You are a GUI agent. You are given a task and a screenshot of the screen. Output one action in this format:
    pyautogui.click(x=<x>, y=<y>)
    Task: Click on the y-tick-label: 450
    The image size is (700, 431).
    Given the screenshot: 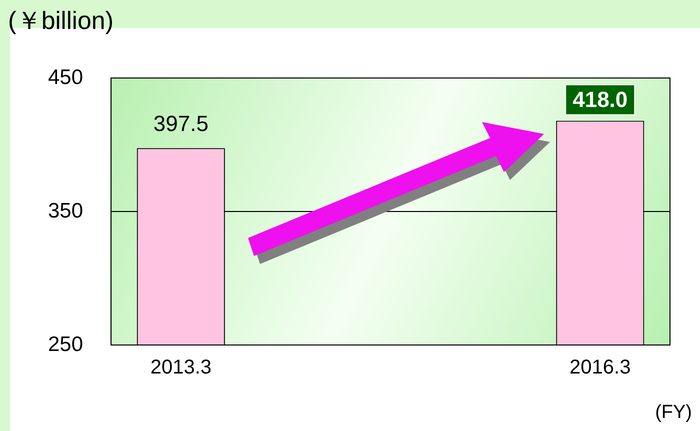 What is the action you would take?
    pyautogui.click(x=66, y=77)
    